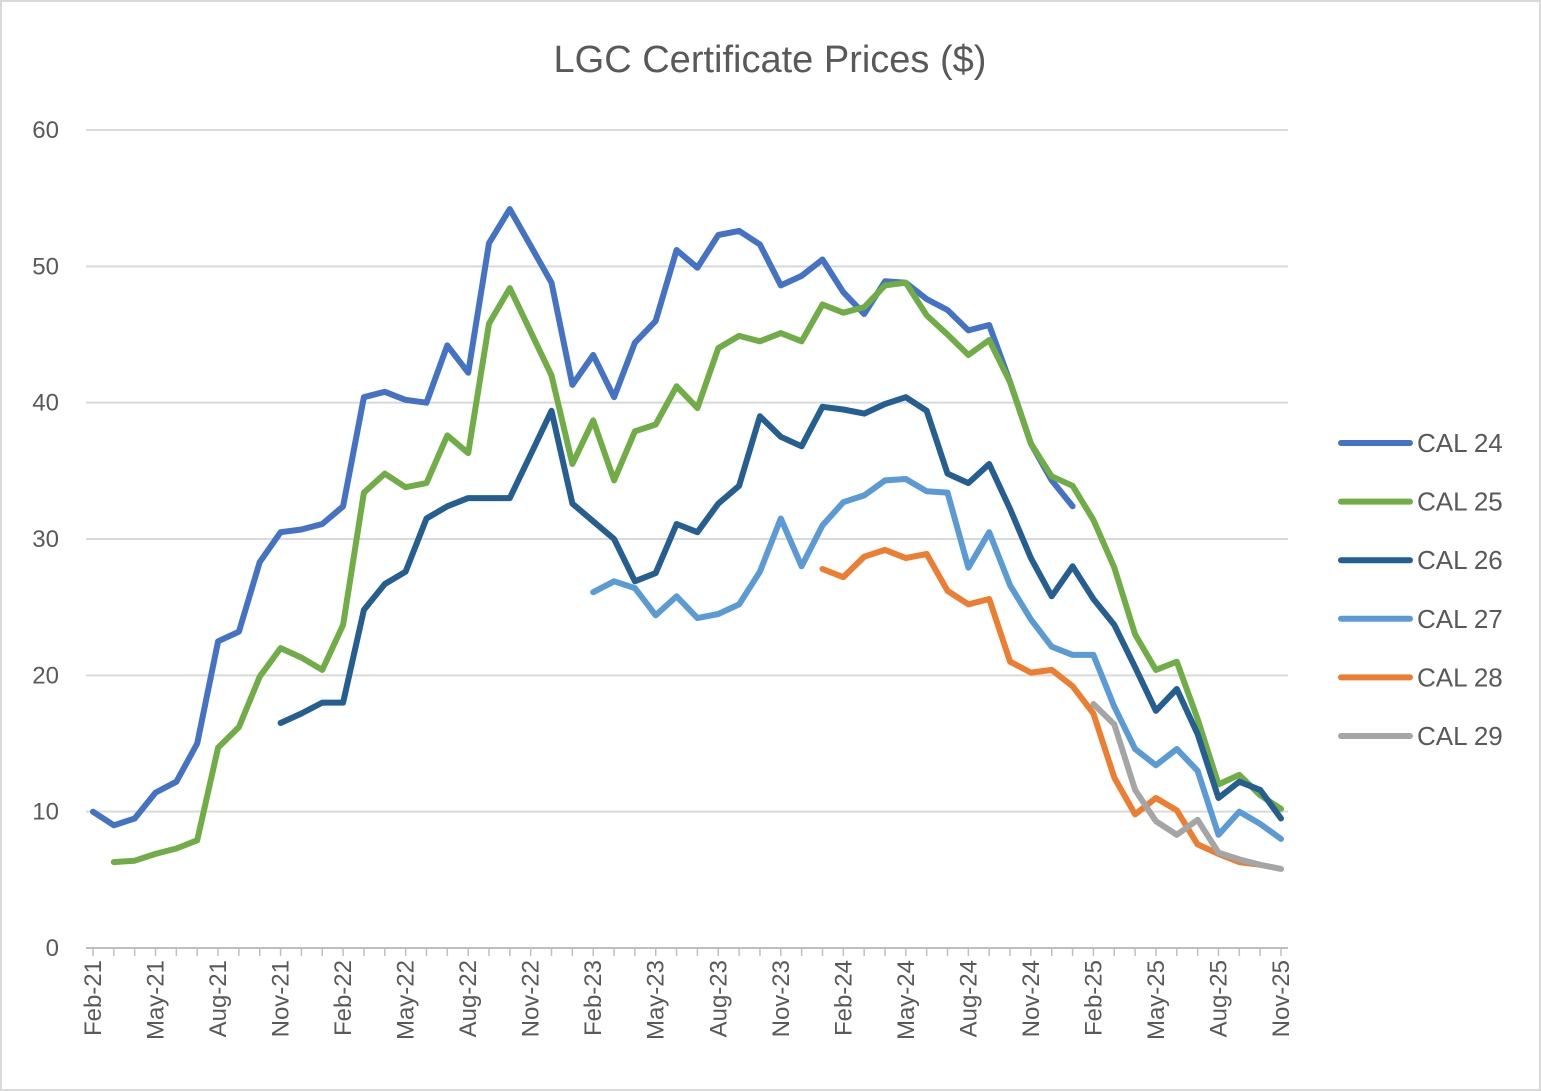 The image size is (1541, 1091). Describe the element at coordinates (968, 998) in the screenshot. I see `x-tick-label: Aug-24` at that location.